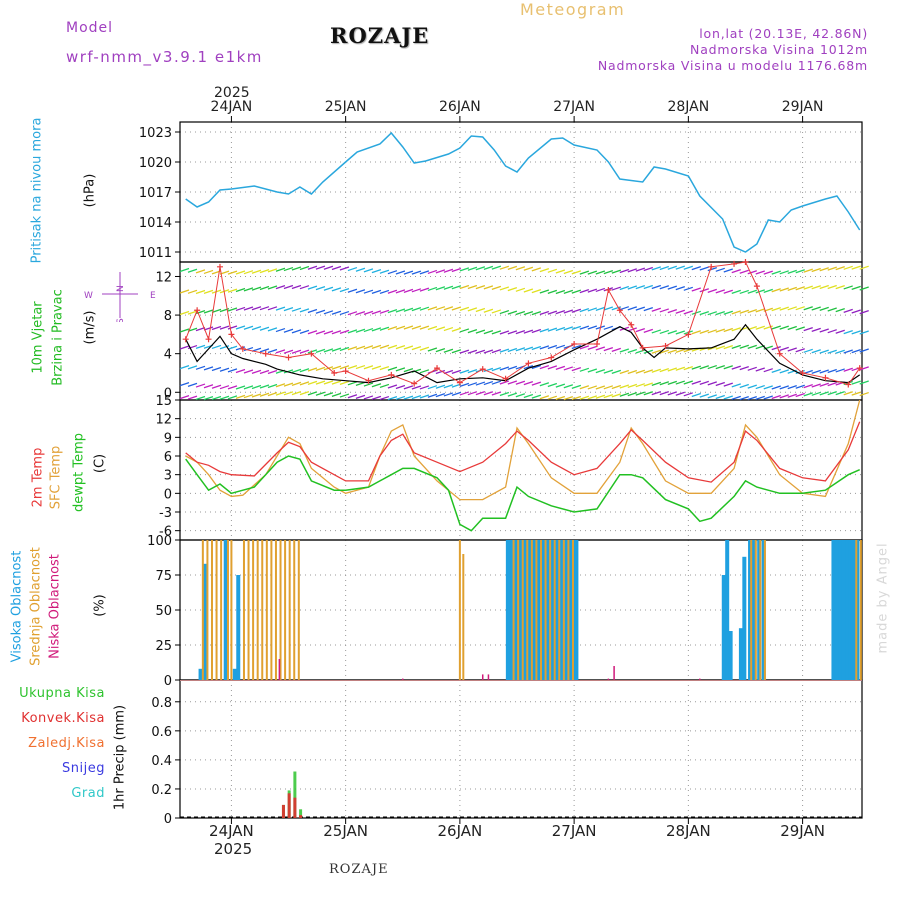 This screenshot has width=900, height=900. Describe the element at coordinates (509, 467) in the screenshot. I see `panel-2: -6 -3 0 3 6 9 12 15` at that location.